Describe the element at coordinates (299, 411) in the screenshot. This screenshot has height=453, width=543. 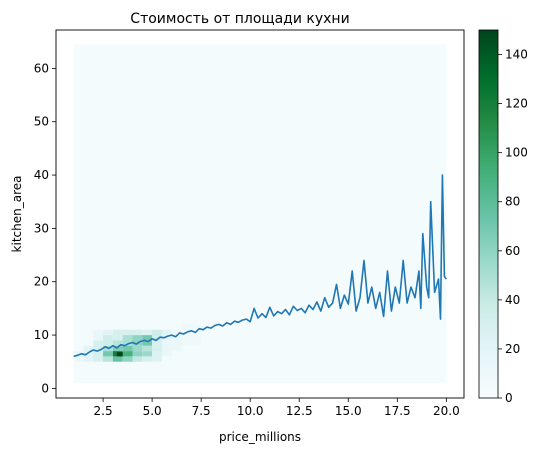
I see `x-tick-label: 12.5` at that location.